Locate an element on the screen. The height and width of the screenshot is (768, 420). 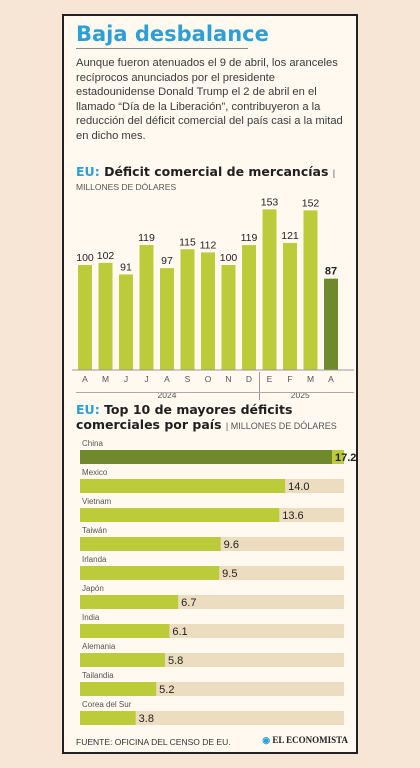
x-tick-label: O is located at coordinates (208, 379).